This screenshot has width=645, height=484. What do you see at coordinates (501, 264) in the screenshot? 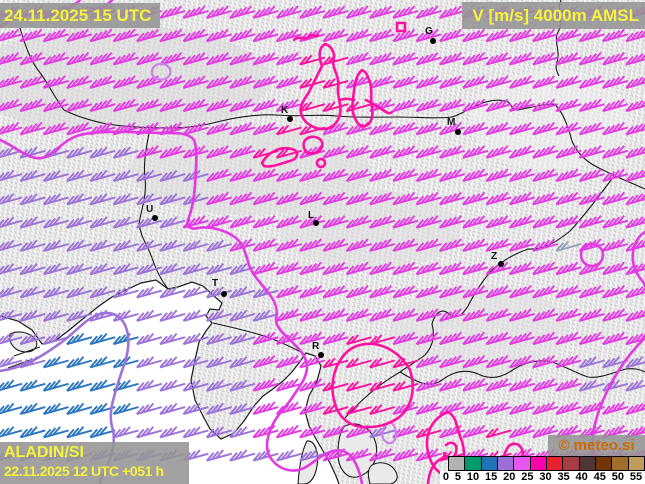
I see `city-dot-Z` at bounding box center [501, 264].